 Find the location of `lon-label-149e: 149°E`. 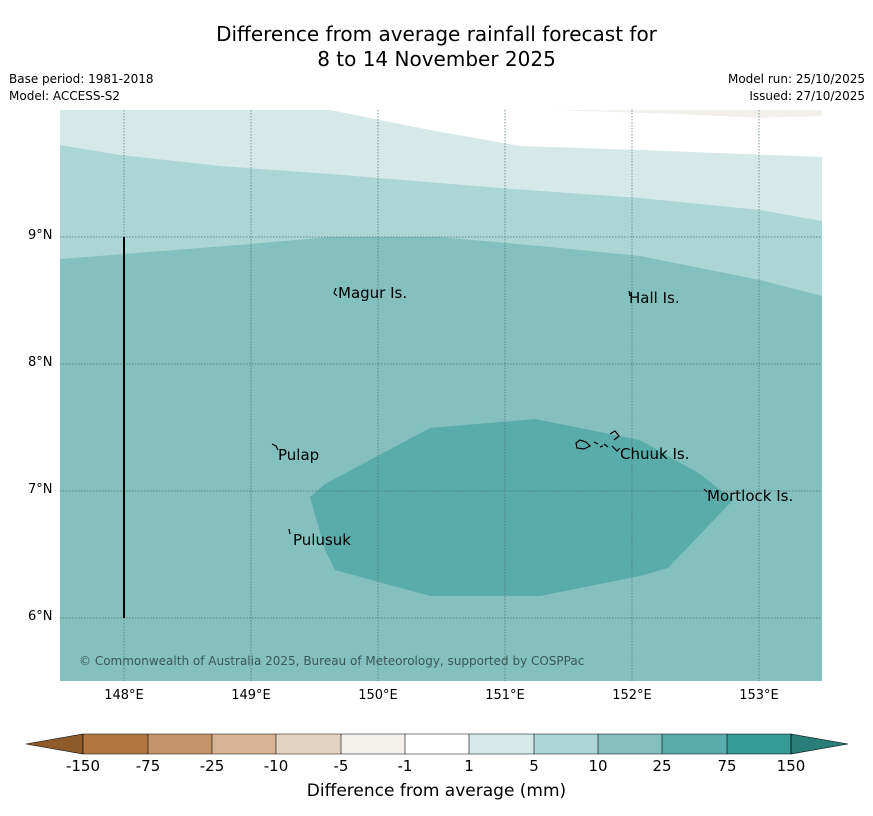

lon-label-149e: 149°E is located at coordinates (251, 695).